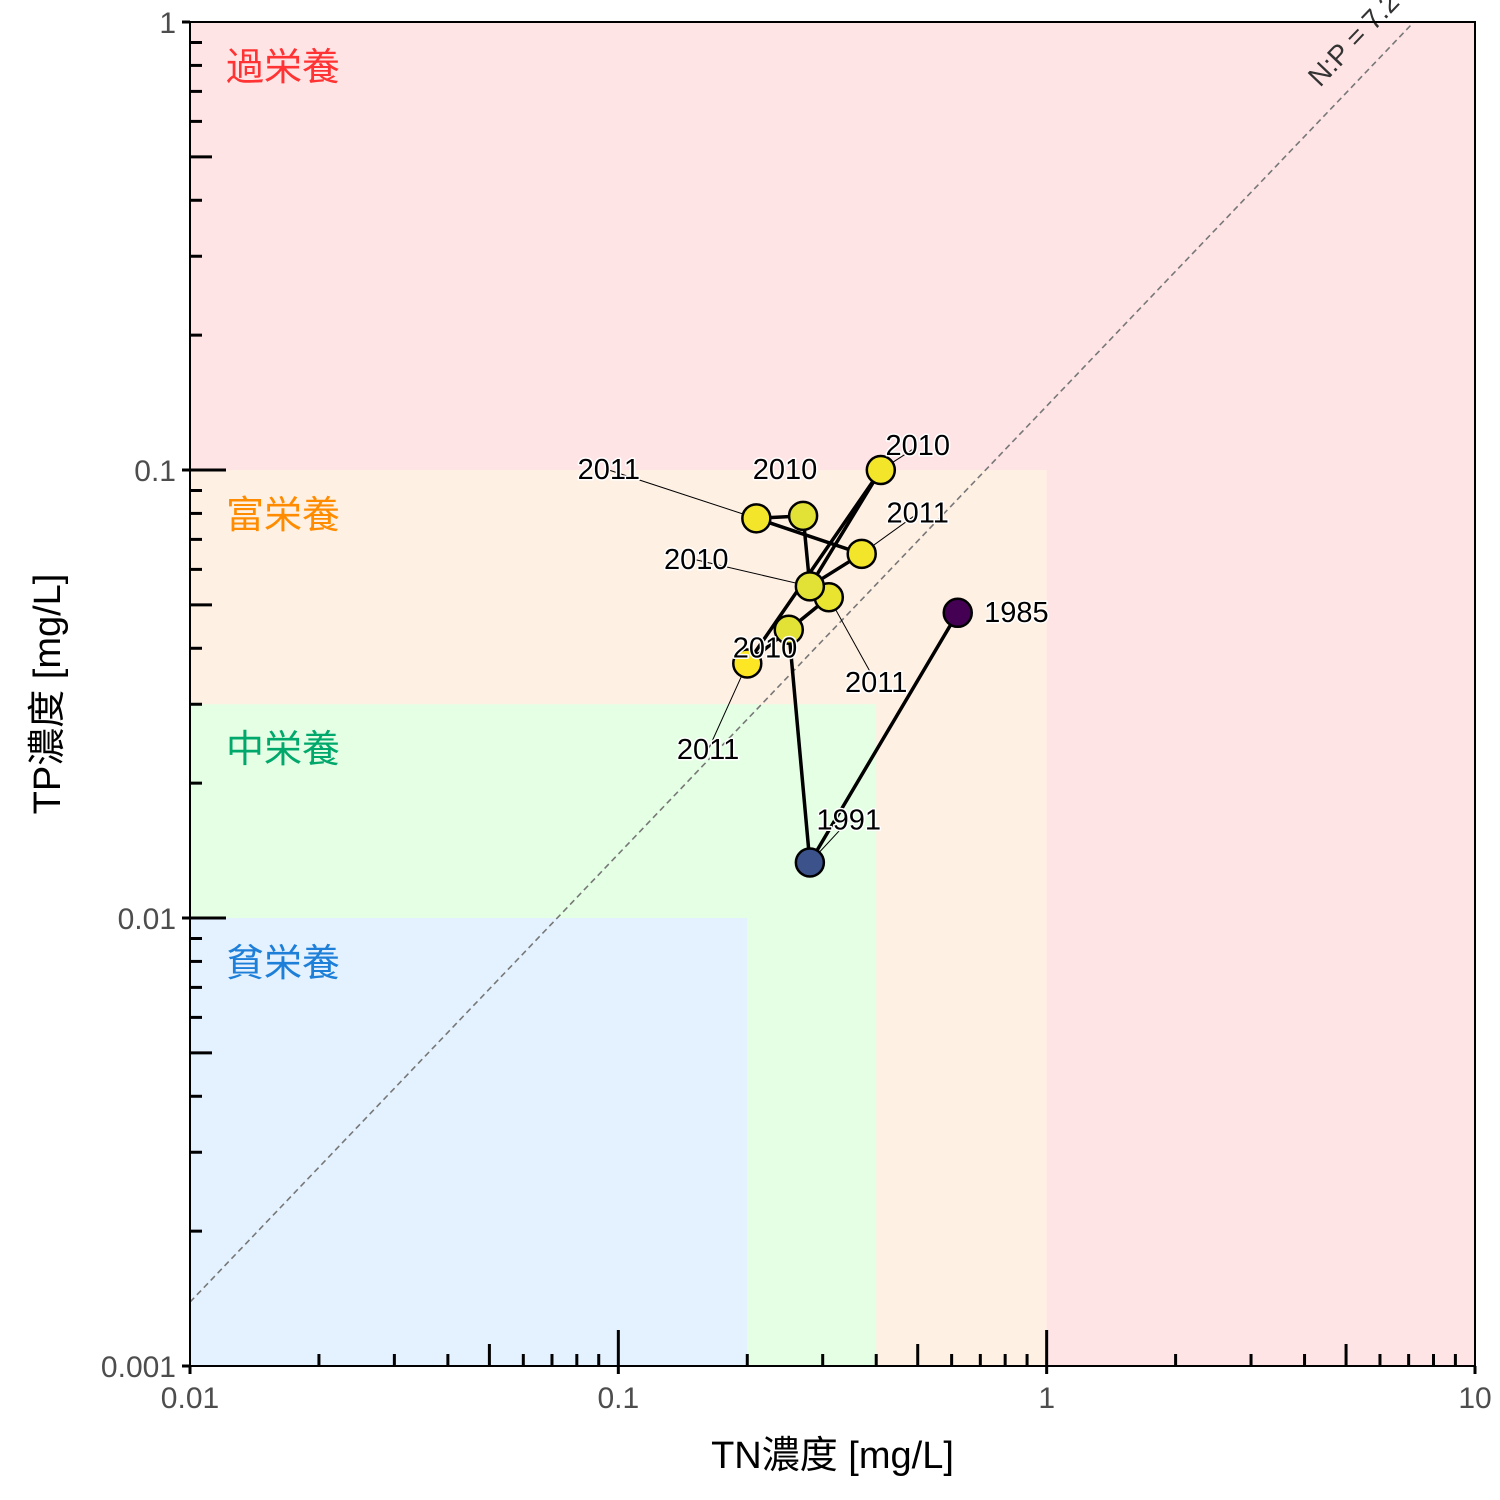  Describe the element at coordinates (696, 560) in the screenshot. I see `year-label-6: 2010` at that location.